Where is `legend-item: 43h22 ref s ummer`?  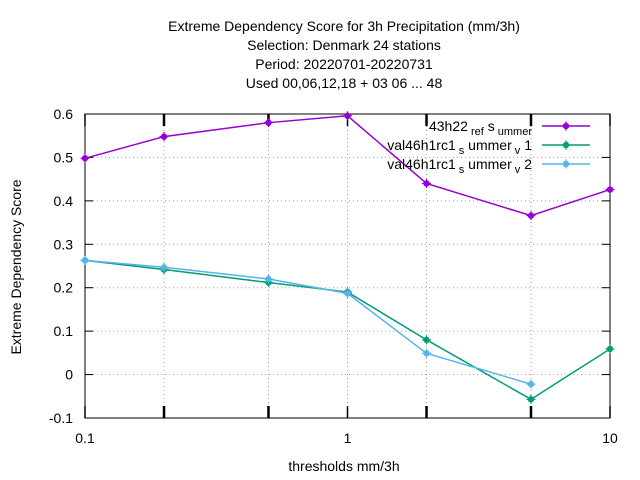
legend-item: 43h22 ref s ummer is located at coordinates (509, 128).